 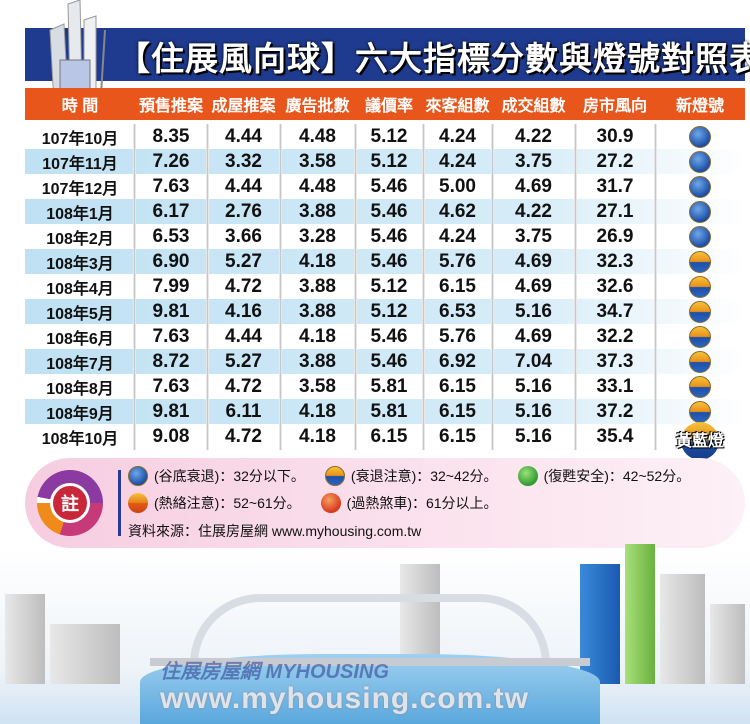 I want to click on cell-bargain: 6.15, so click(x=389, y=436).